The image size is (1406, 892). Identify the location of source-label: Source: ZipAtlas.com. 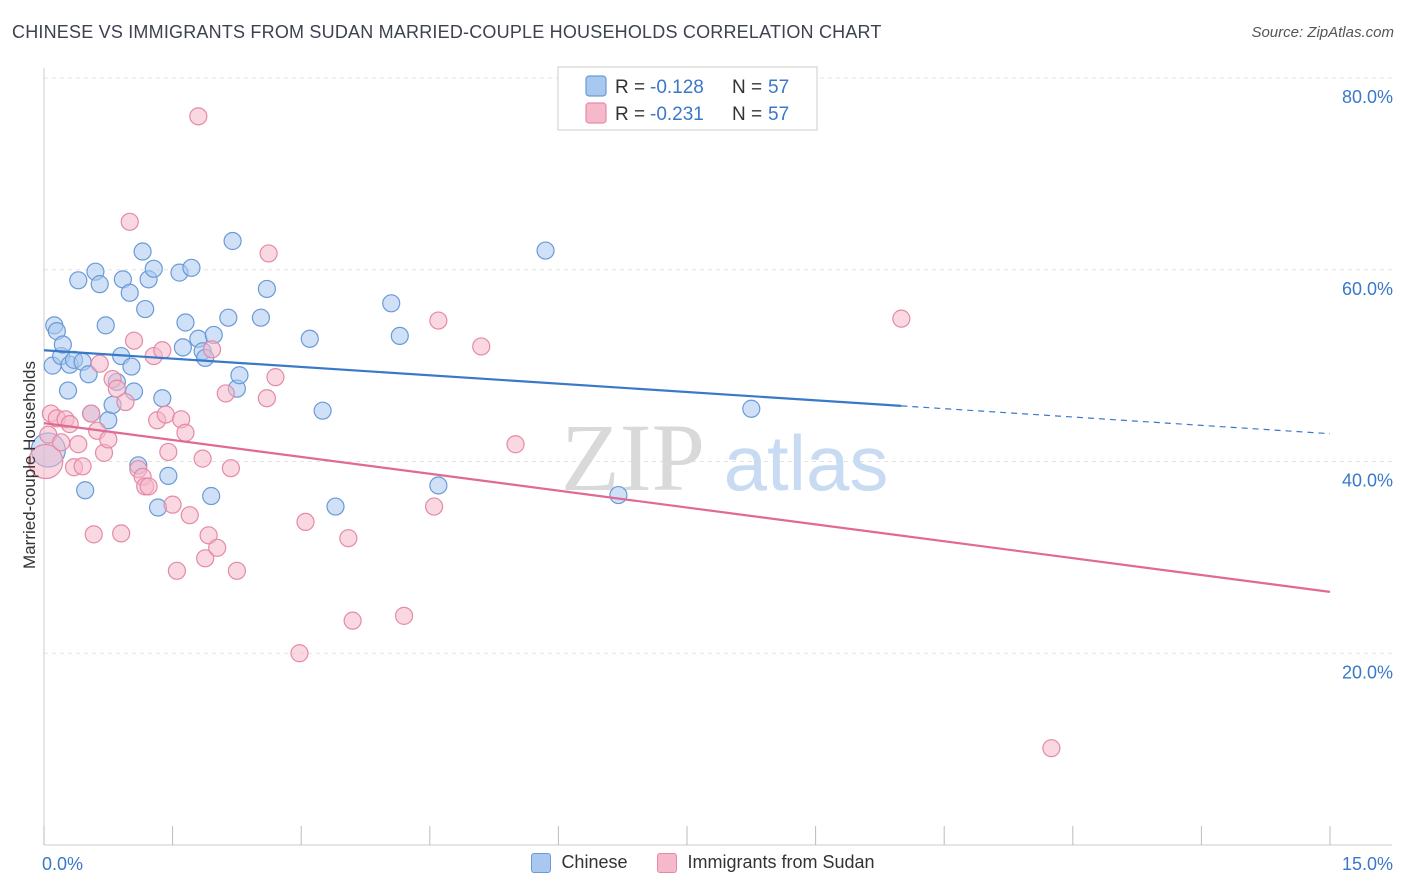
(1322, 32).